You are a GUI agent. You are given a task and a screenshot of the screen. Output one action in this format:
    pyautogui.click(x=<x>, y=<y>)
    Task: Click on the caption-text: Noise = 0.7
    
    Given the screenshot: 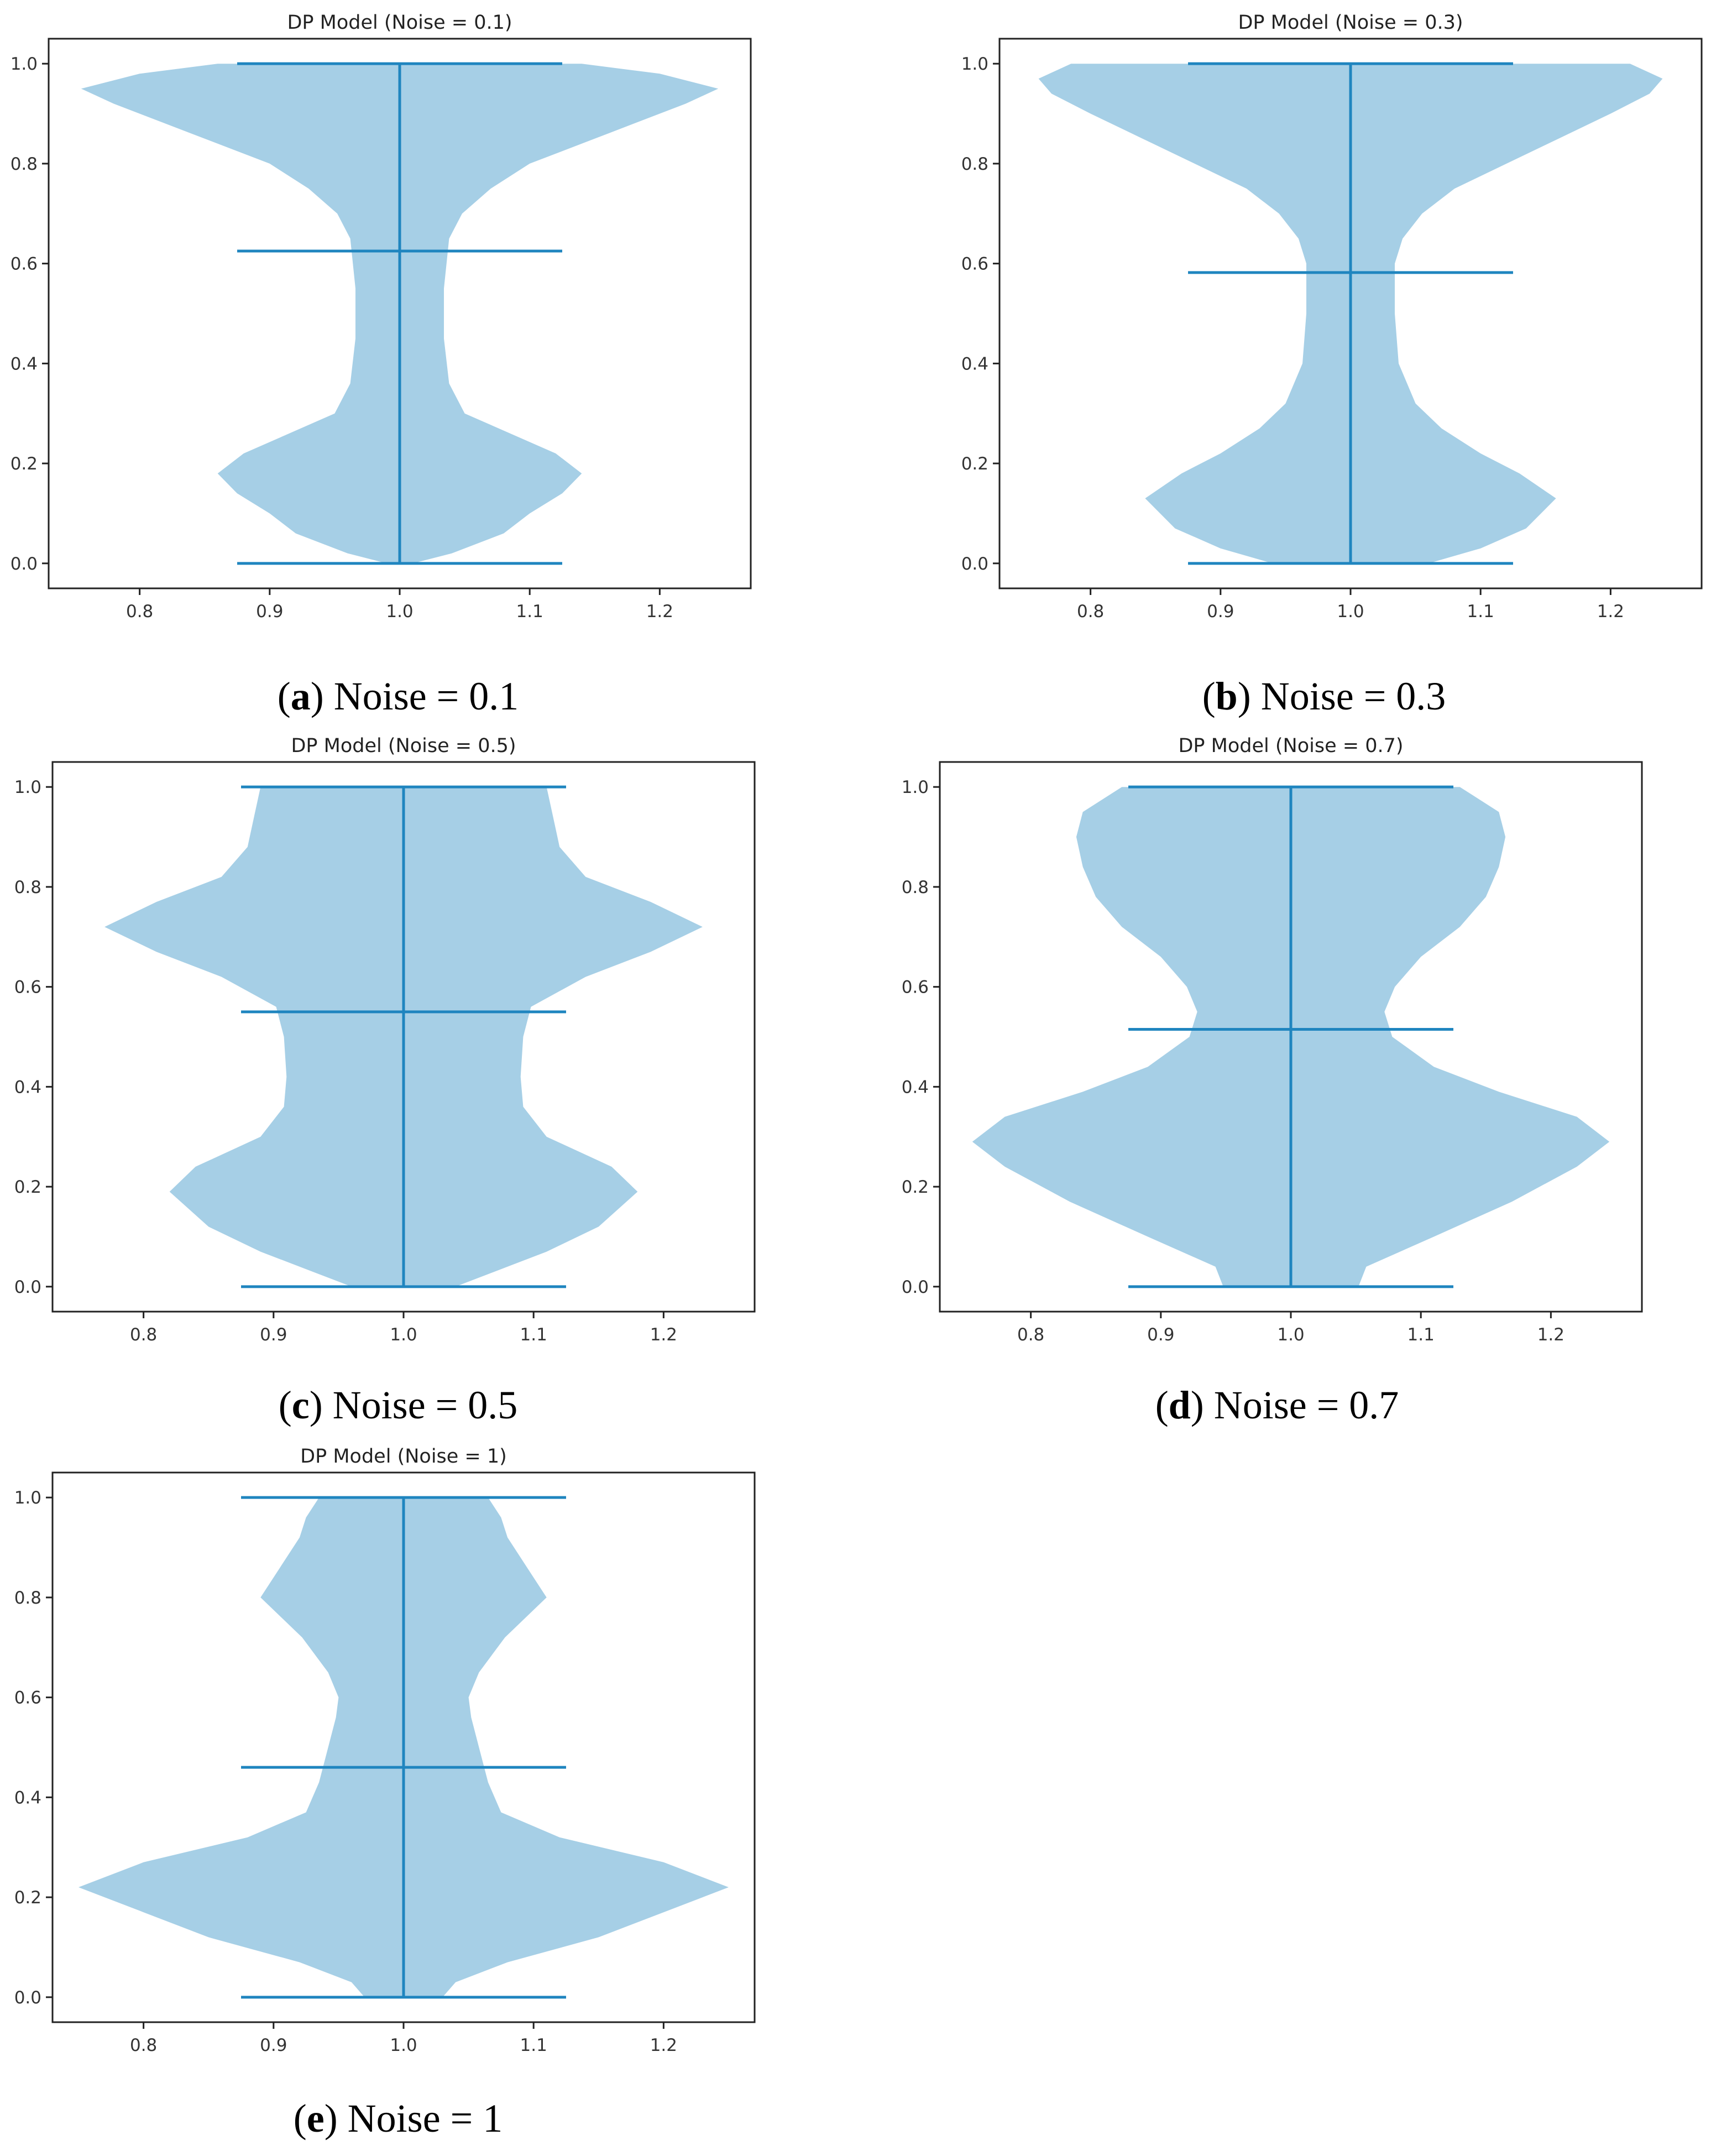 What is the action you would take?
    pyautogui.click(x=1306, y=1405)
    